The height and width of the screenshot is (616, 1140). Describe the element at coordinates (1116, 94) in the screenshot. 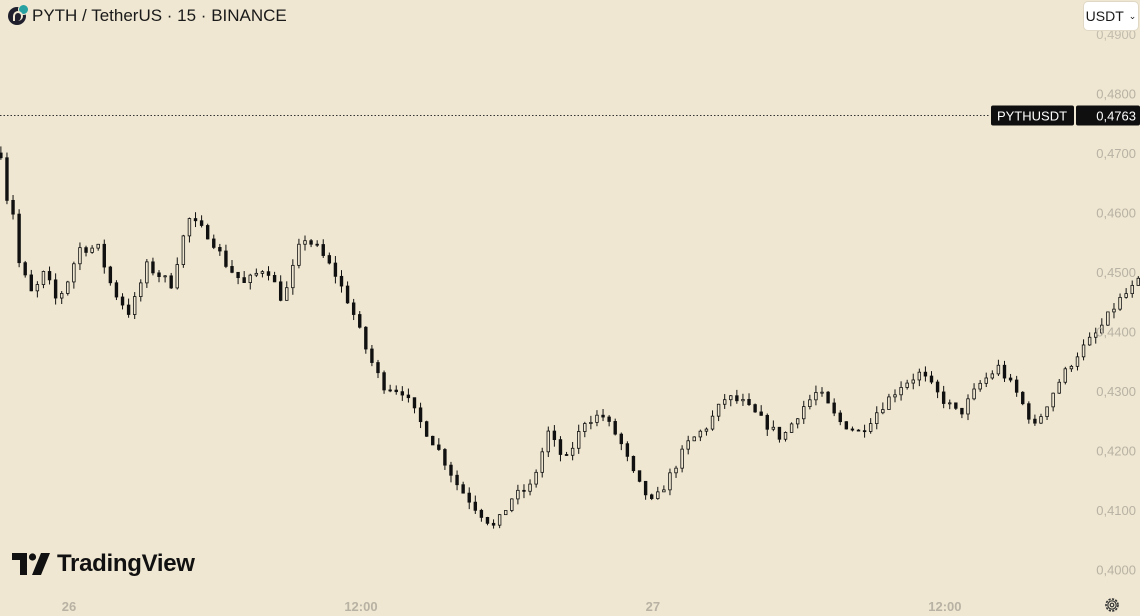

I see `price-tick-label: 0,4800` at that location.